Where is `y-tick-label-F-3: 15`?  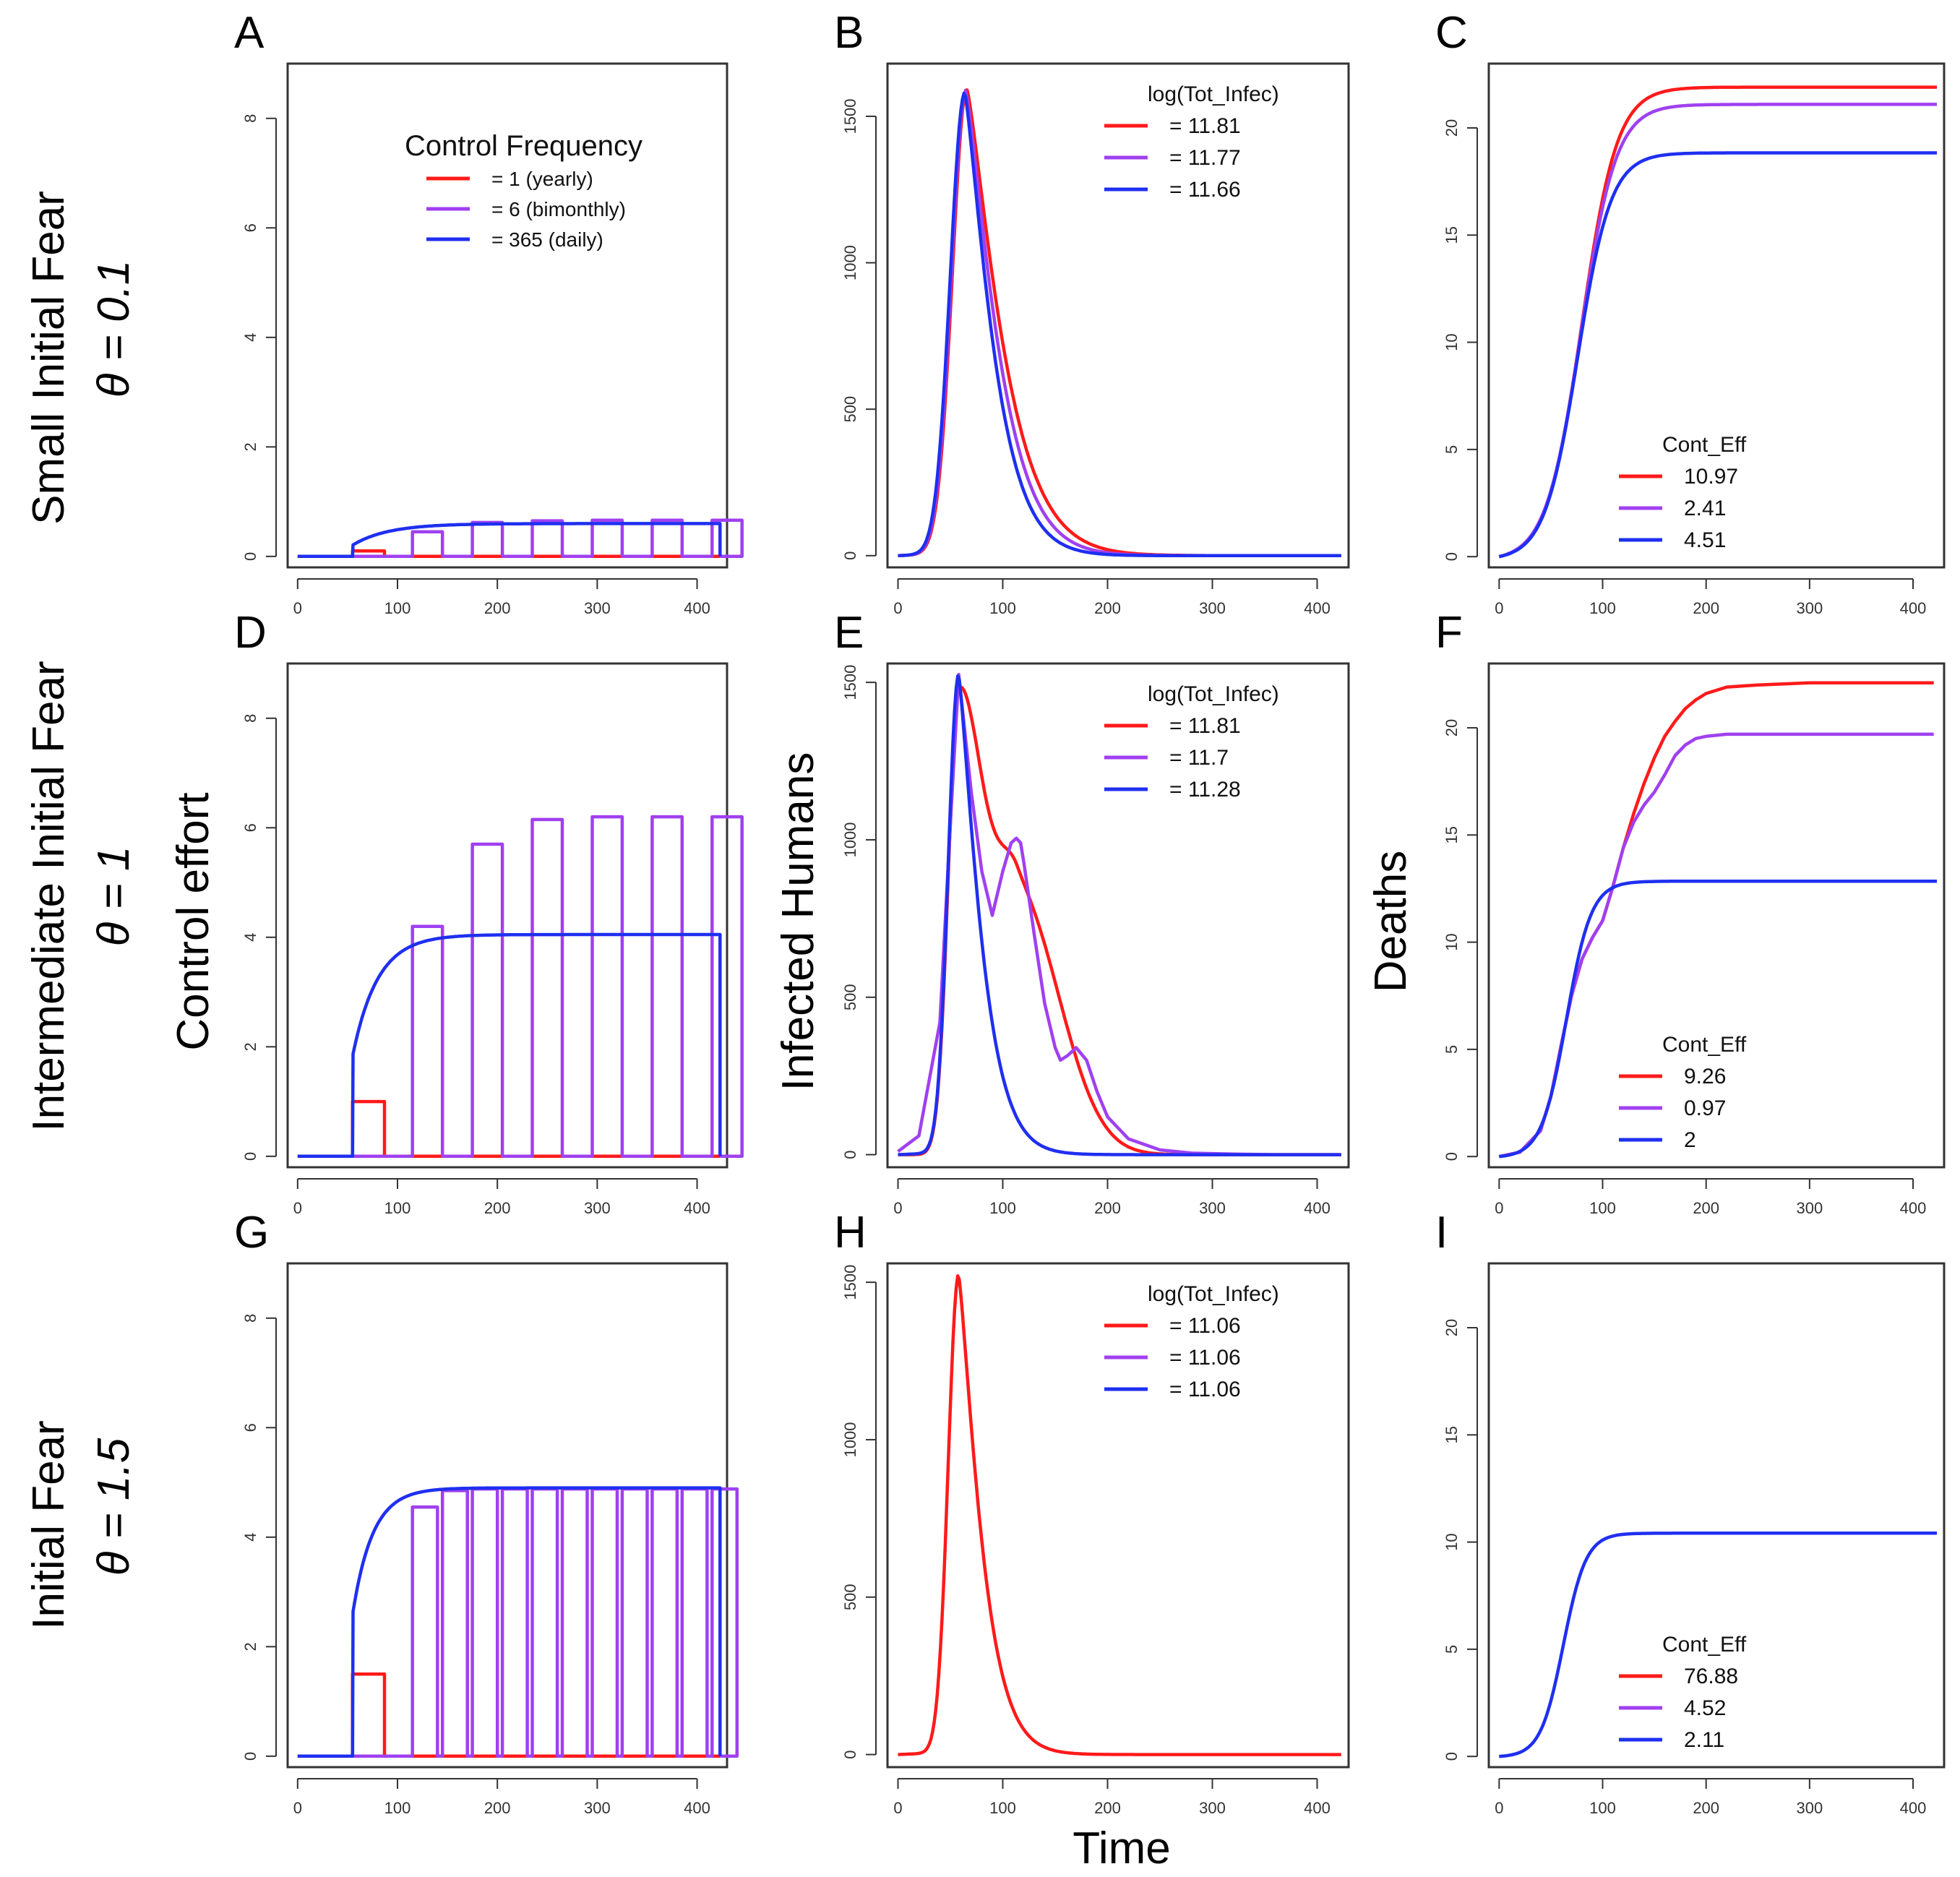
y-tick-label-F-3: 15 is located at coordinates (1452, 834).